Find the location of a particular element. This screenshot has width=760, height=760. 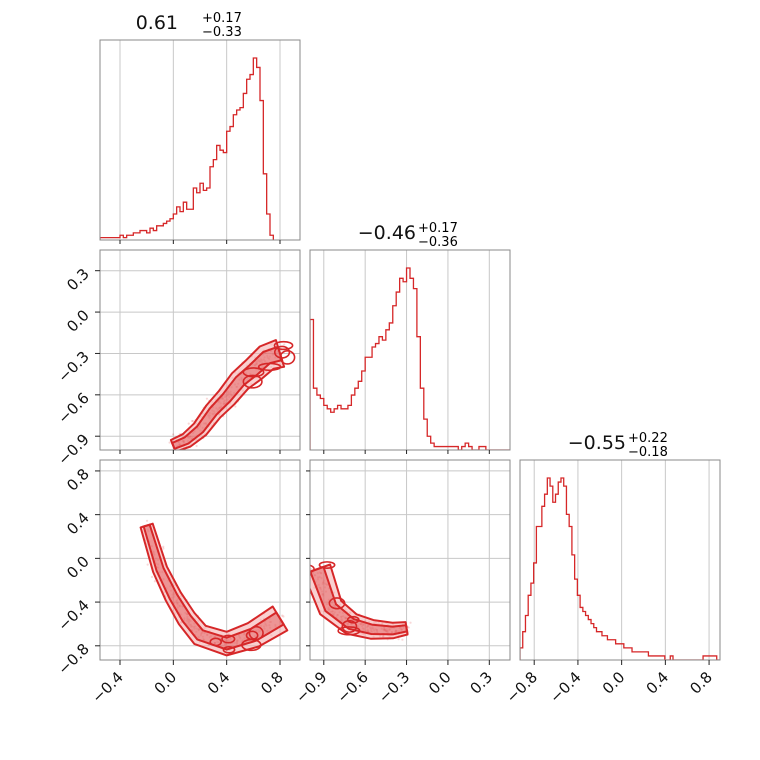

title-plus-1: +0.17 is located at coordinates (438, 228).